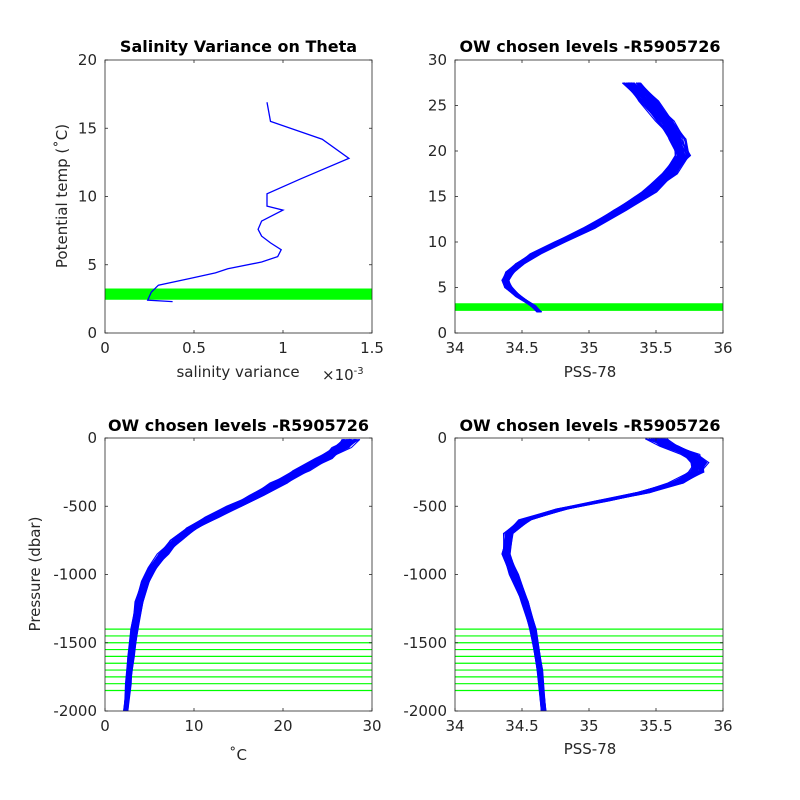 The height and width of the screenshot is (800, 800). I want to click on x-tick-label: 10, so click(193, 726).